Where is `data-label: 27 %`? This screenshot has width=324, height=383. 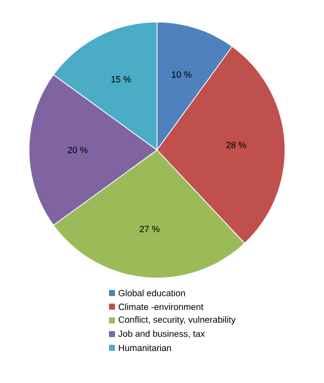 data-label: 27 % is located at coordinates (150, 229).